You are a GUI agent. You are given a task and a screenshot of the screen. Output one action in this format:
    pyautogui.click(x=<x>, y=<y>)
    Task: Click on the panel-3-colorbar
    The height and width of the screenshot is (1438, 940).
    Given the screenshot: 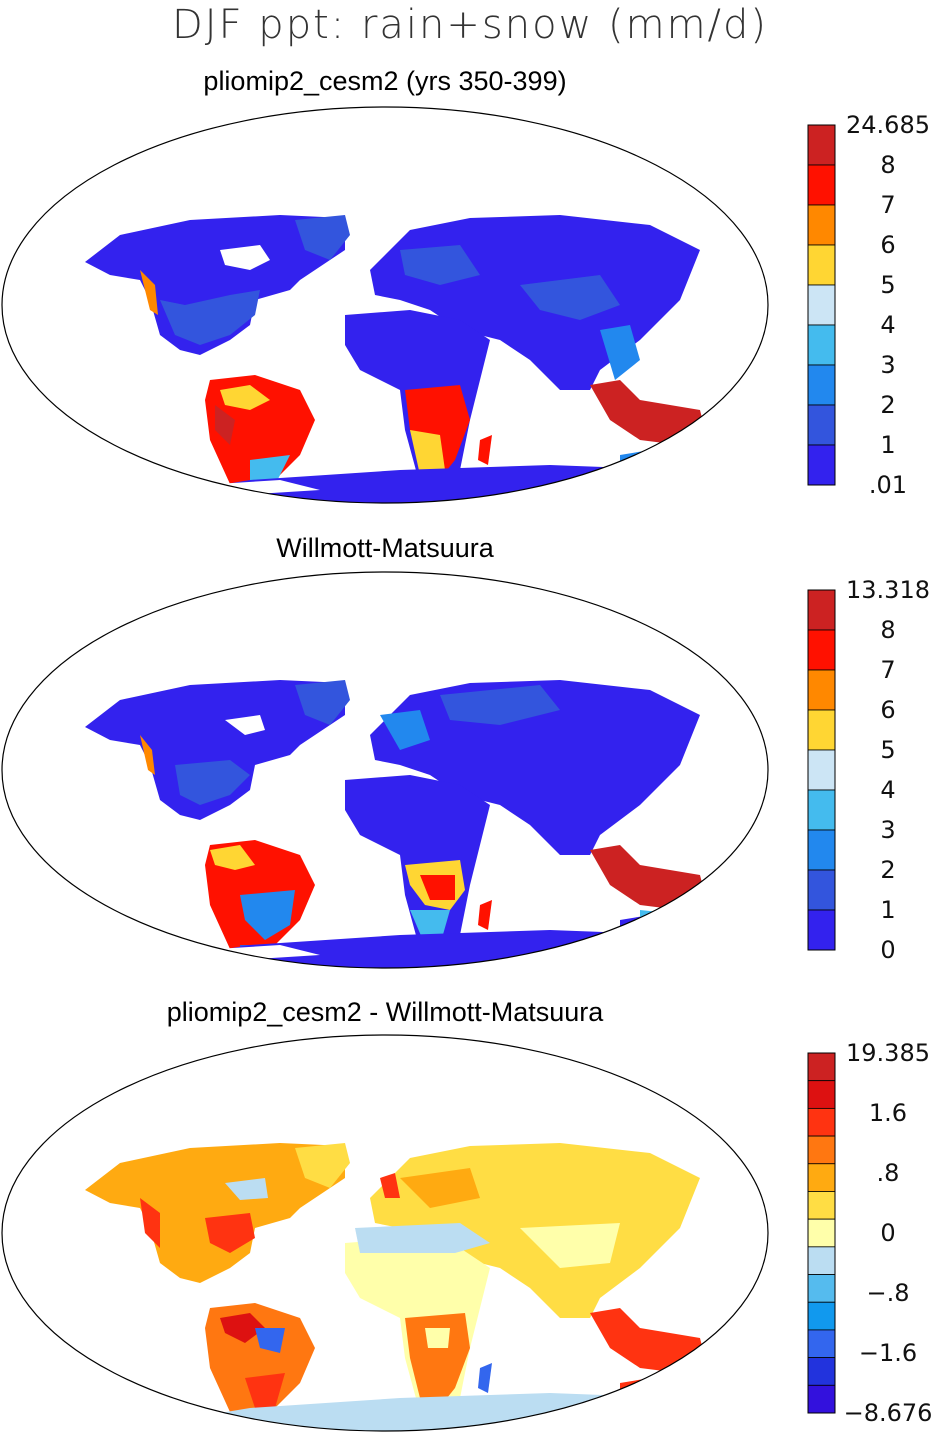 What is the action you would take?
    pyautogui.click(x=821, y=1233)
    